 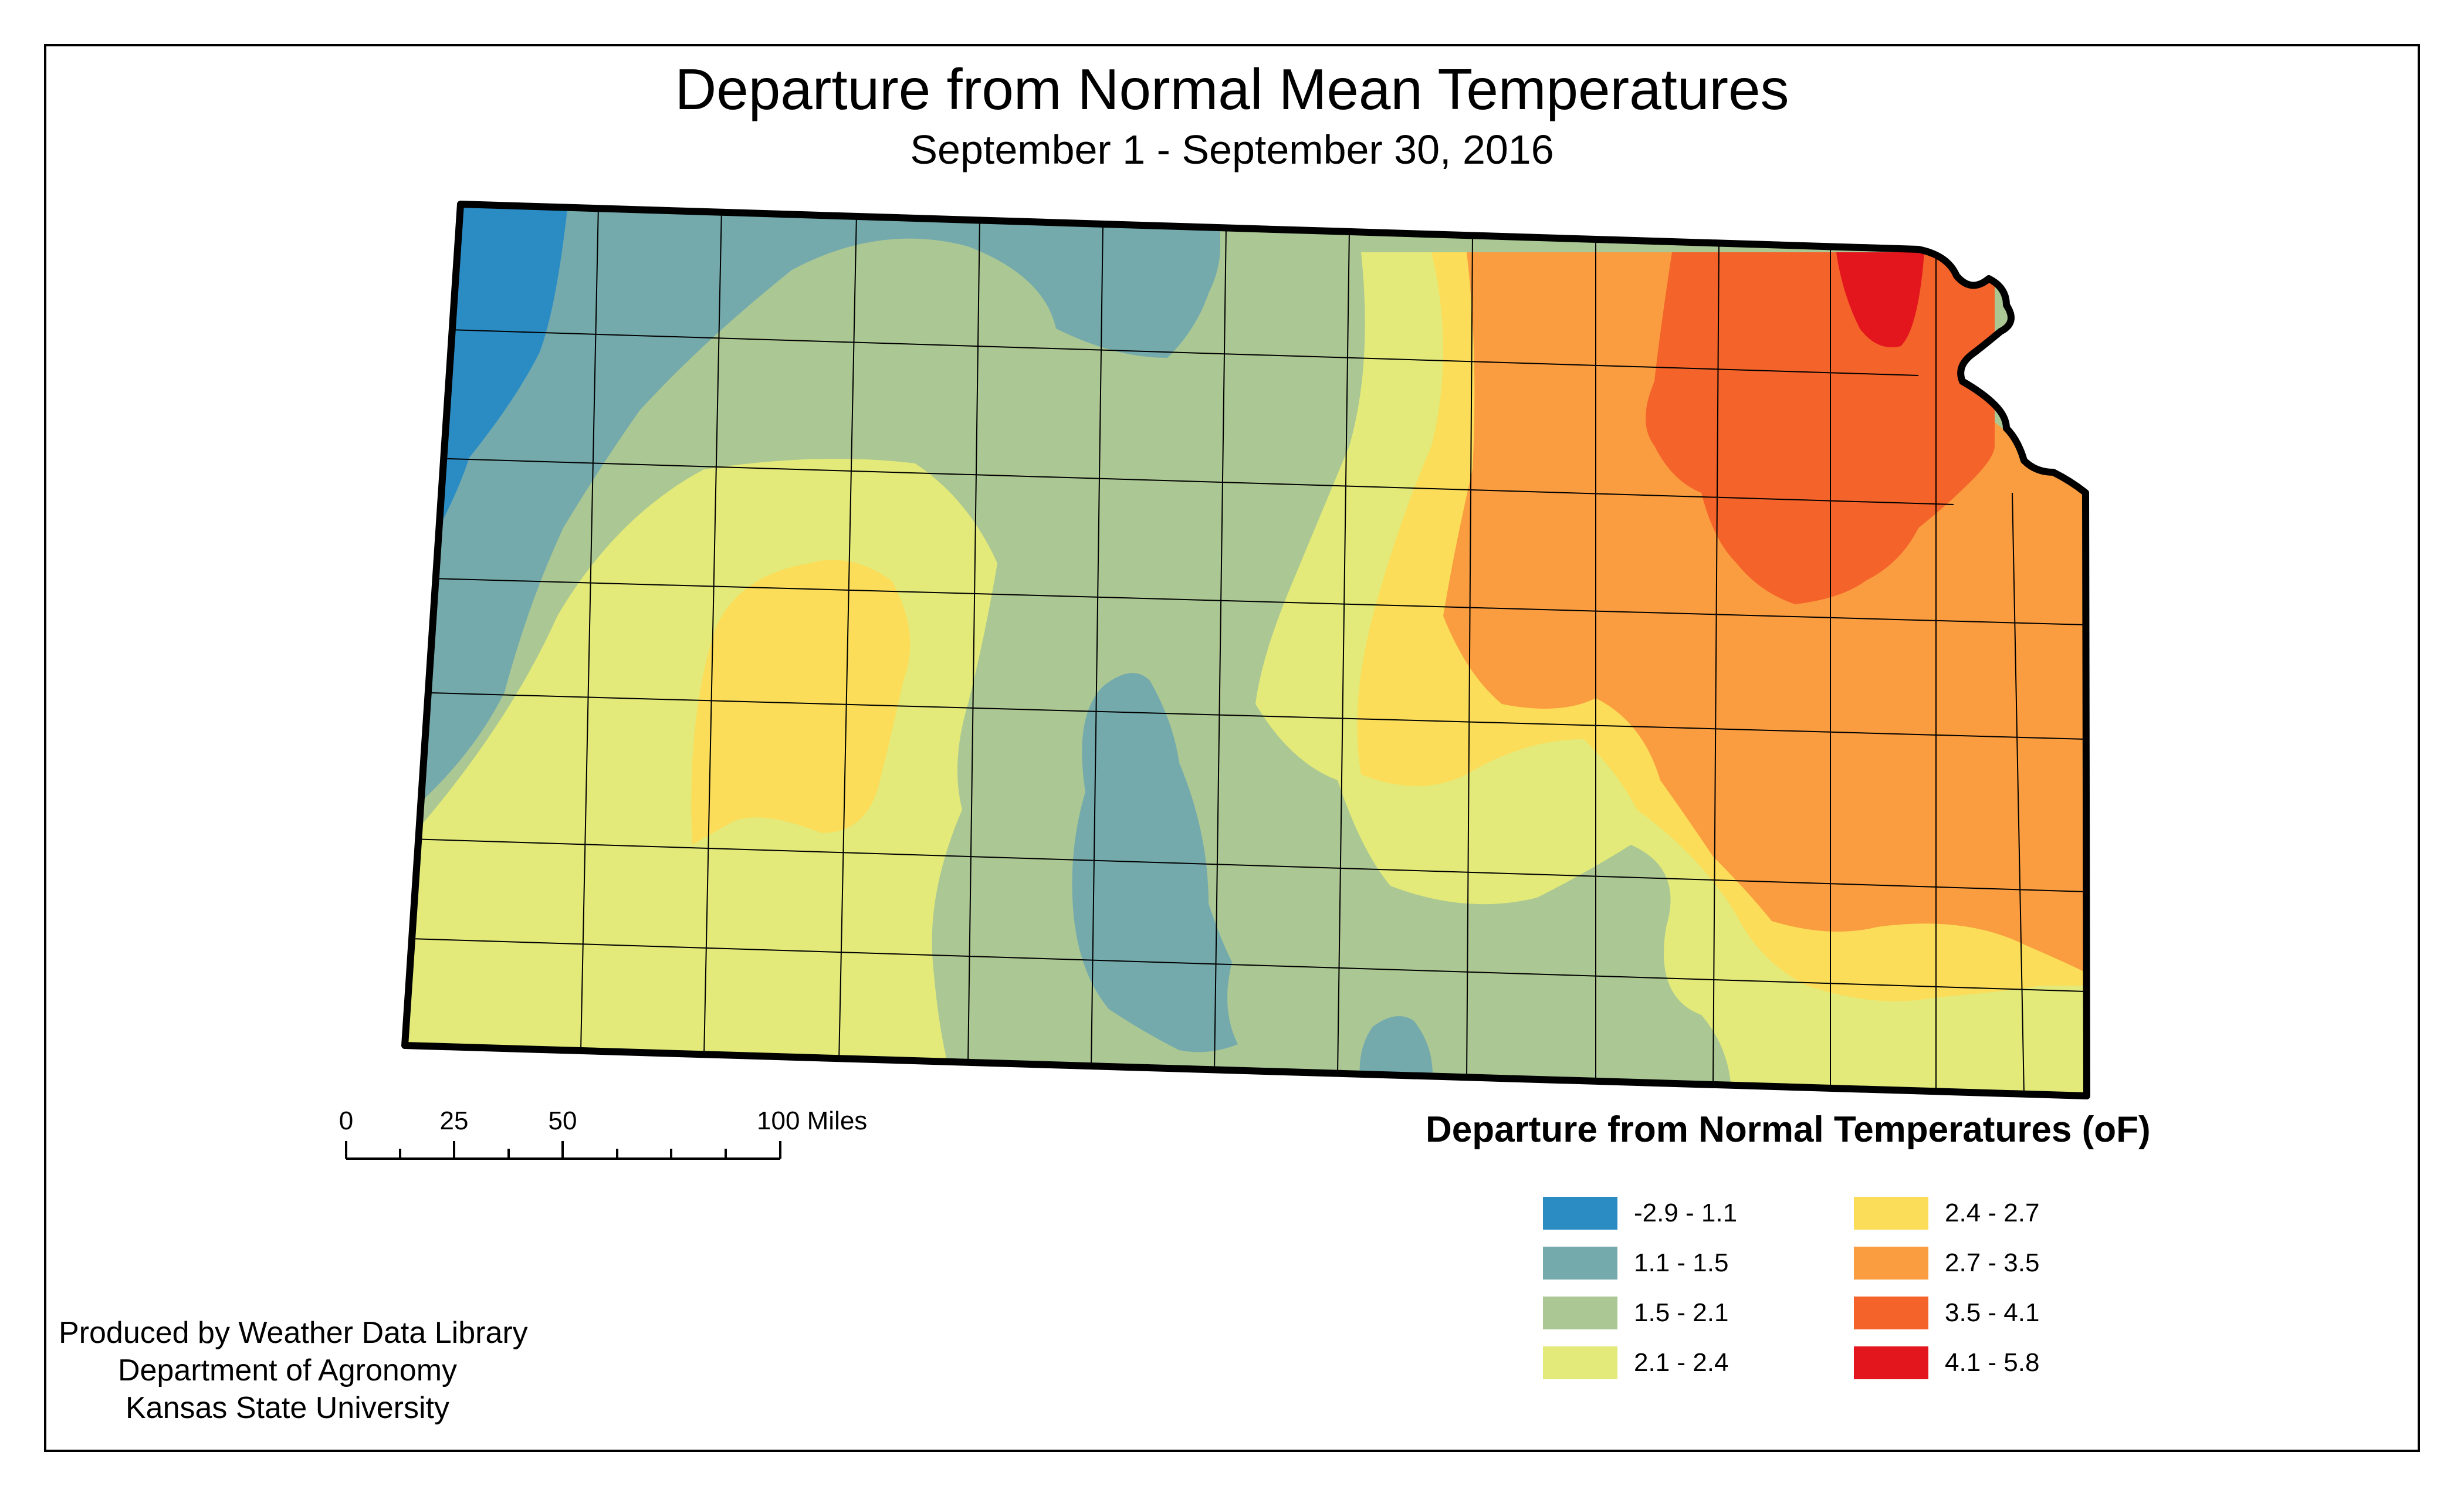 I want to click on legend-label: 2.1 - 2.4, so click(x=1681, y=1362).